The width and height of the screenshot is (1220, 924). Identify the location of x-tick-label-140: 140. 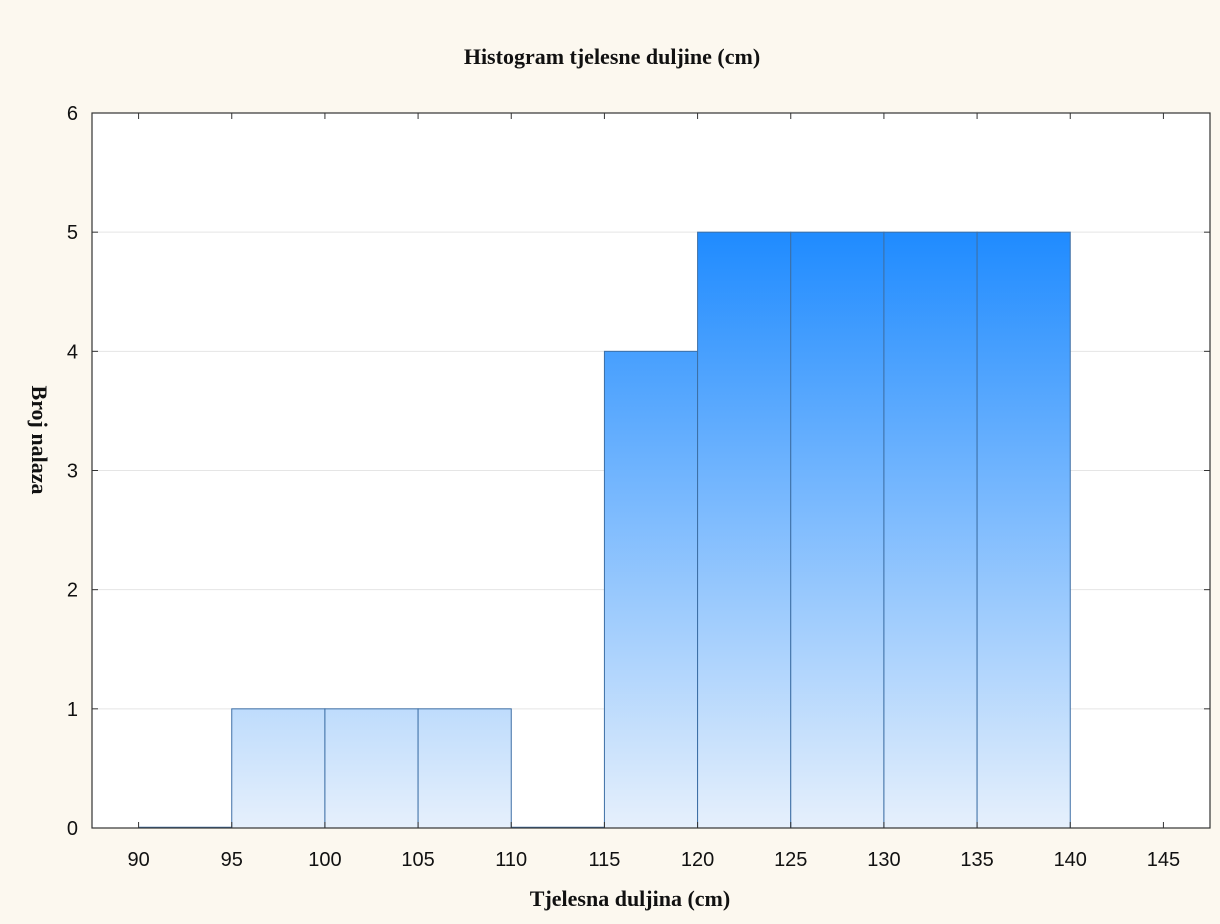
(1070, 860).